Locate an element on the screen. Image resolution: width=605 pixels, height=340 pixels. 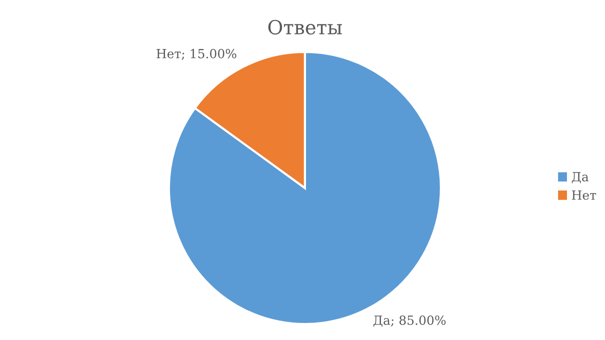
data-label: Да; 85.00% is located at coordinates (409, 321).